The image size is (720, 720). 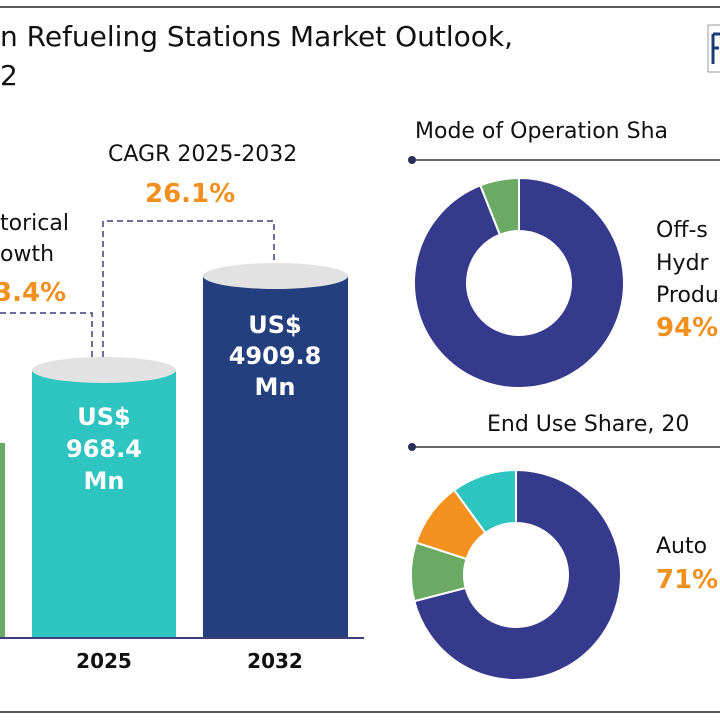 I want to click on bar-2025, so click(x=104, y=504).